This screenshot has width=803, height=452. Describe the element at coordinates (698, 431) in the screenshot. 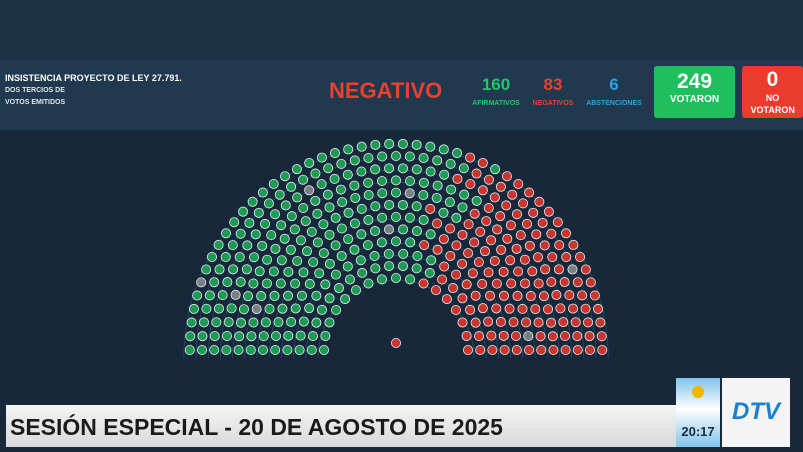

I see `clock: 20:17` at that location.